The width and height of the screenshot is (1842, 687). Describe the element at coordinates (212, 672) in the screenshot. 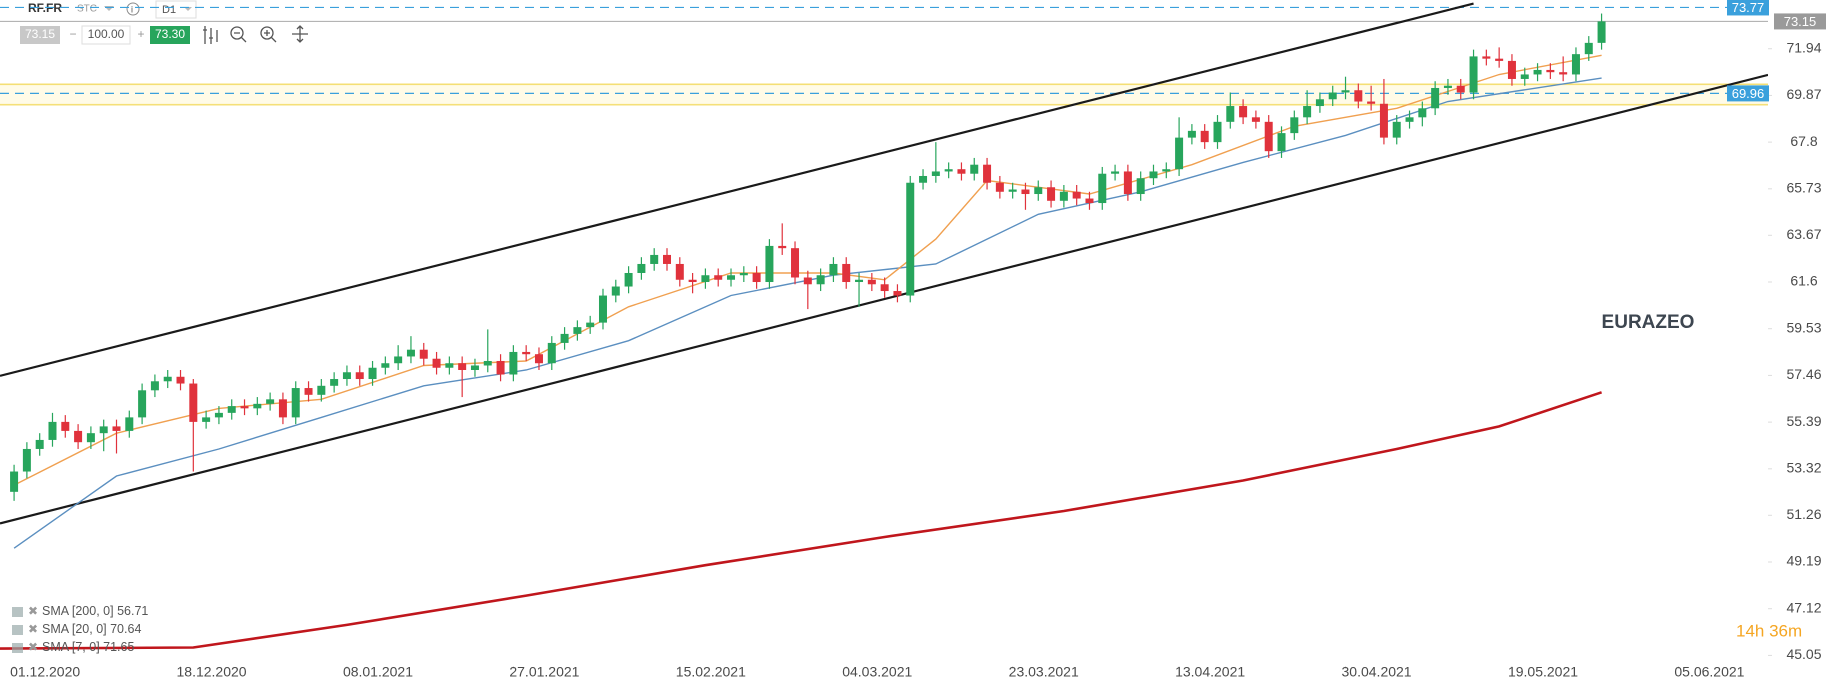

I see `x-tick-label: 18.12.2020` at that location.